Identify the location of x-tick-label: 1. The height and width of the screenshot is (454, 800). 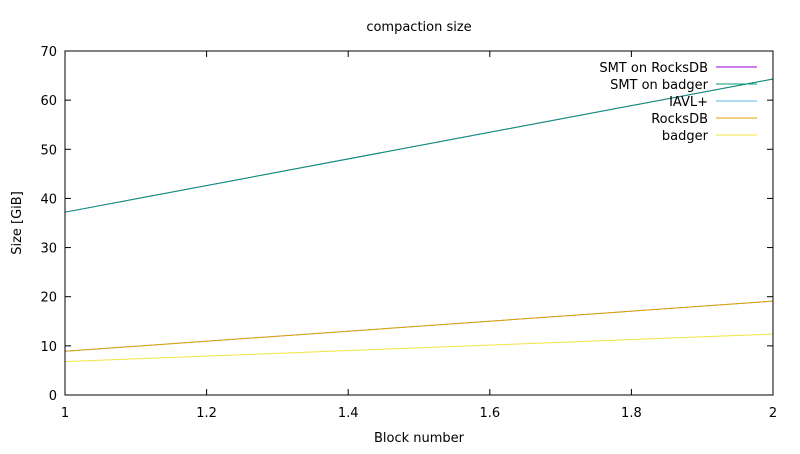
(65, 413).